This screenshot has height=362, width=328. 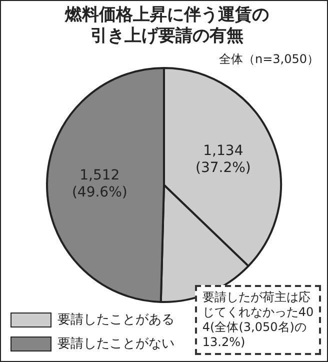 What do you see at coordinates (116, 320) in the screenshot?
I see `legend-label: 要請したことがある` at bounding box center [116, 320].